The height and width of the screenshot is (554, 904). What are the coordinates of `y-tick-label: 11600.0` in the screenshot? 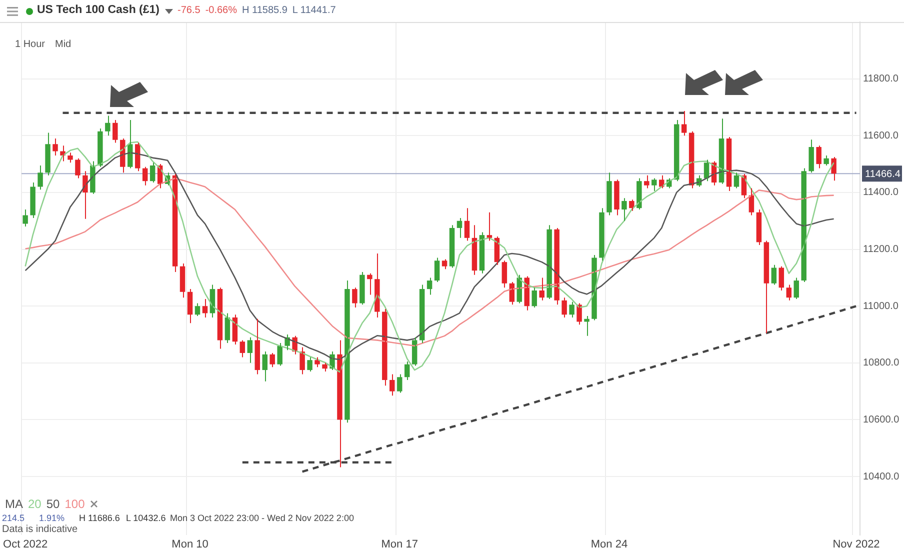 It's located at (881, 136).